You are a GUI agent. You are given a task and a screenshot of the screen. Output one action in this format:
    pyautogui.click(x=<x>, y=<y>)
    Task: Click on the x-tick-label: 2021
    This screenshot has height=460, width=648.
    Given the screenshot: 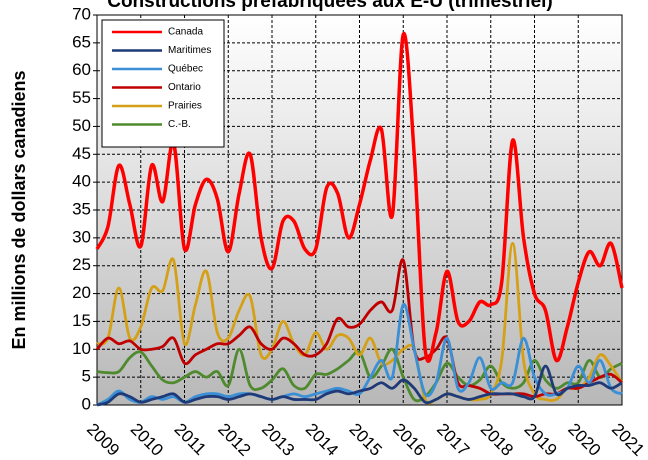 What is the action you would take?
    pyautogui.click(x=628, y=440)
    